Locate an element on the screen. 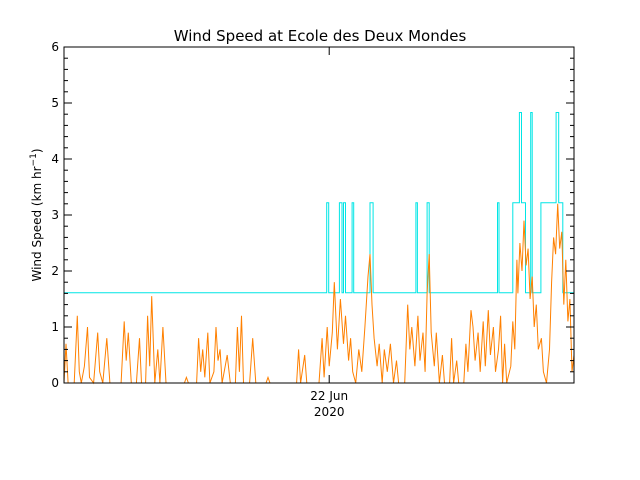 The width and height of the screenshot is (640, 480). y-tick-label: 5 is located at coordinates (55, 103).